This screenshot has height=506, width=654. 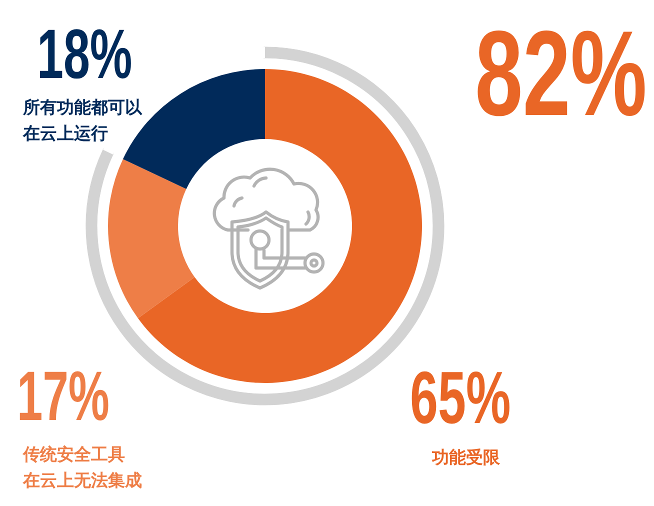 What do you see at coordinates (460, 399) in the screenshot?
I see `data-label: 65%` at bounding box center [460, 399].